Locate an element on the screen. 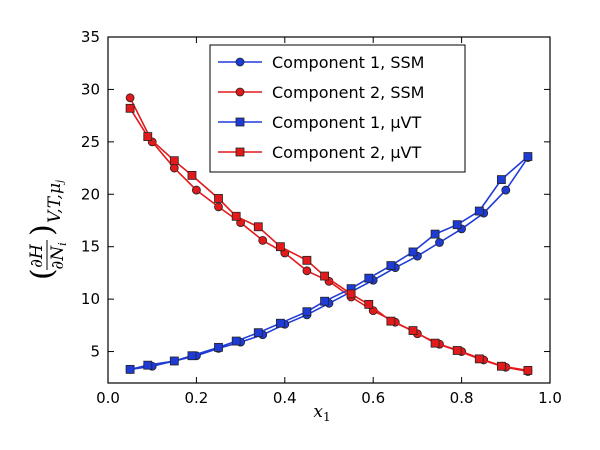  y-tick-label-0: 5 is located at coordinates (95, 352).